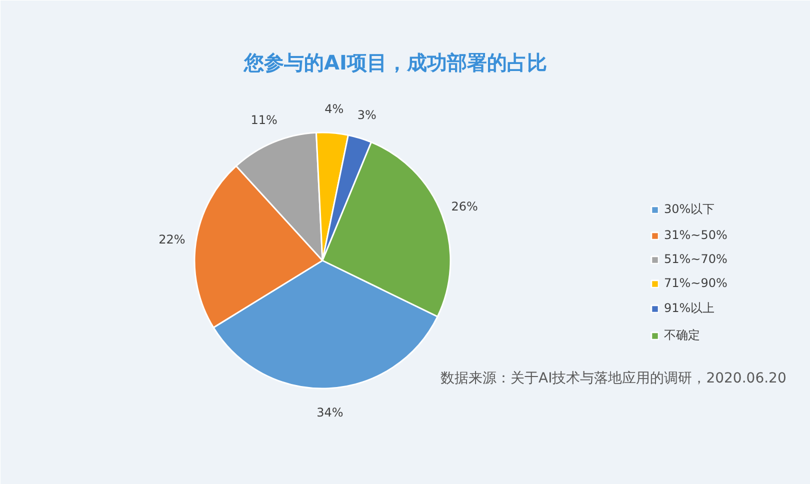 The width and height of the screenshot is (810, 484). What do you see at coordinates (696, 259) in the screenshot?
I see `legend-label: 51%~70%` at bounding box center [696, 259].